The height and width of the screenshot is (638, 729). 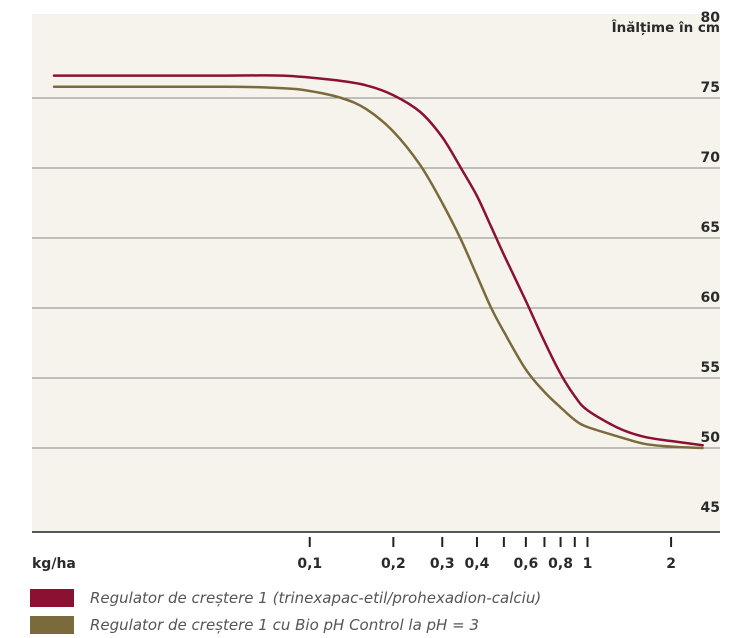 What do you see at coordinates (309, 564) in the screenshot?
I see `x-tick-label: 0,1` at bounding box center [309, 564].